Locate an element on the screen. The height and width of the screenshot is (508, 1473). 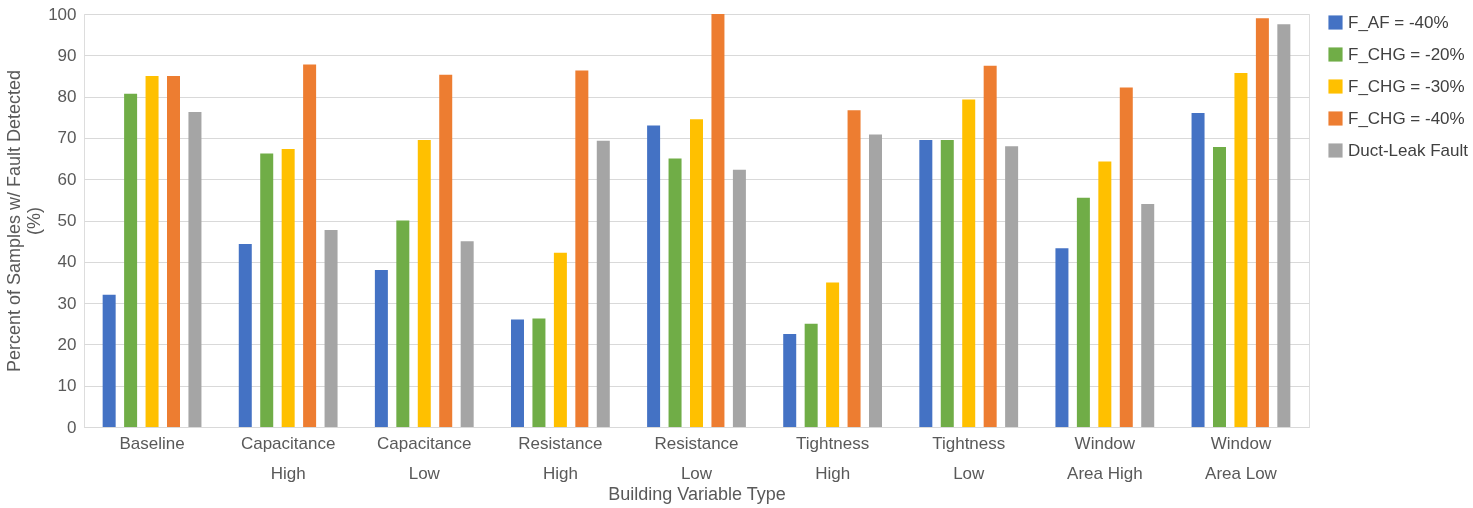
legend-label: F_CHG = -30% is located at coordinates (1406, 86).